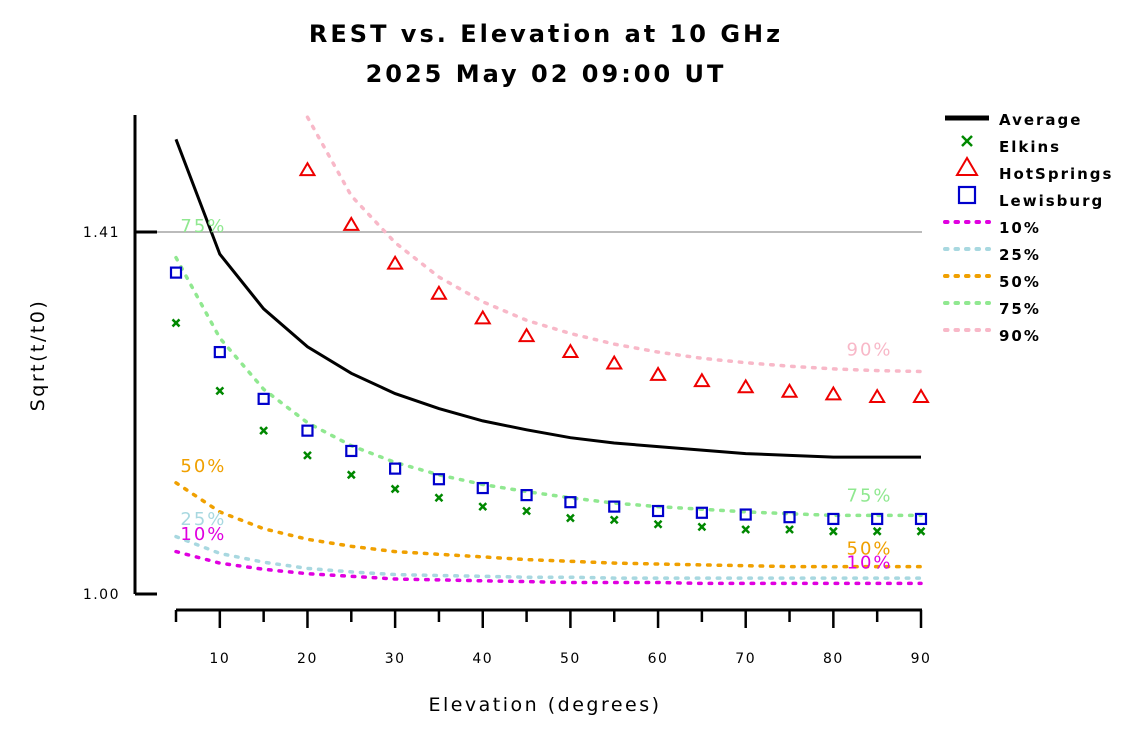 This screenshot has height=731, width=1125. I want to click on legend-item: 90%, so click(992, 336).